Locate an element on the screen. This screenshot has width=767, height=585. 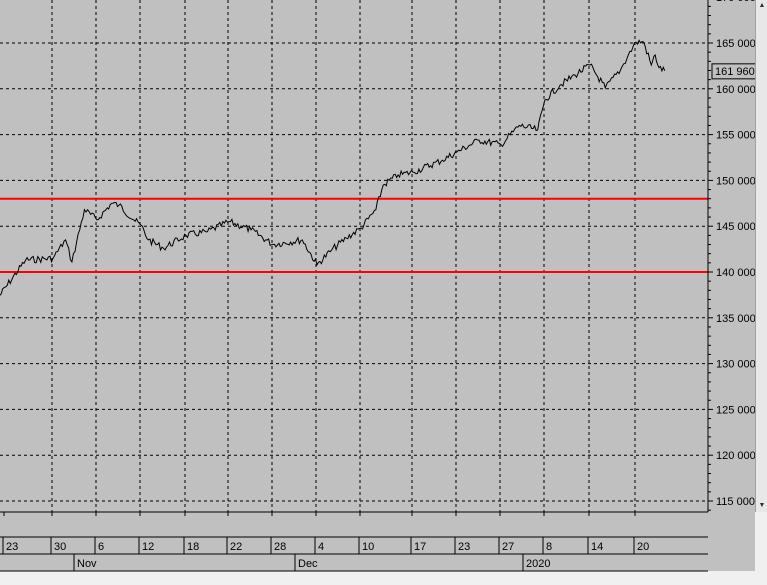
price-tick-label: 125 000 is located at coordinates (736, 410).